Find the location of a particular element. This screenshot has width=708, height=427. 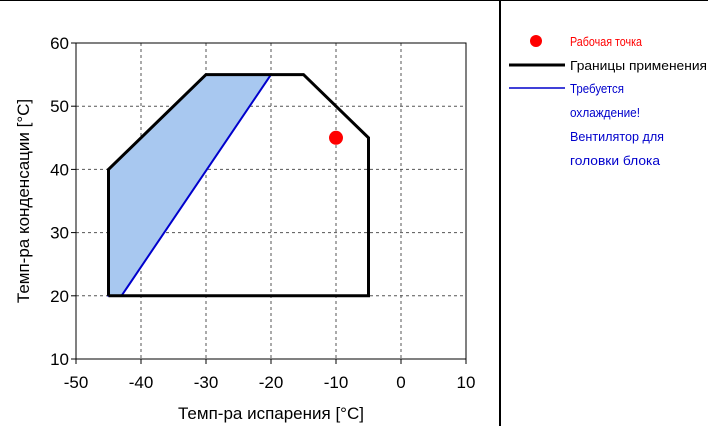

y-tick-label: 30 is located at coordinates (59, 233).